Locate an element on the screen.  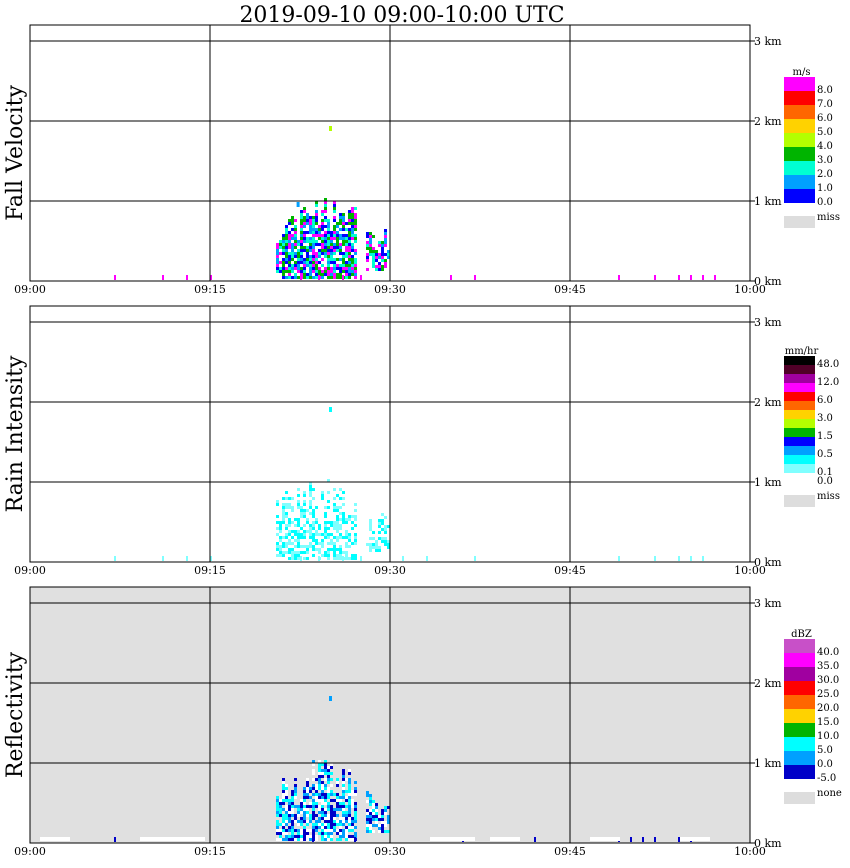
colorbar-miss-label: none is located at coordinates (829, 793).